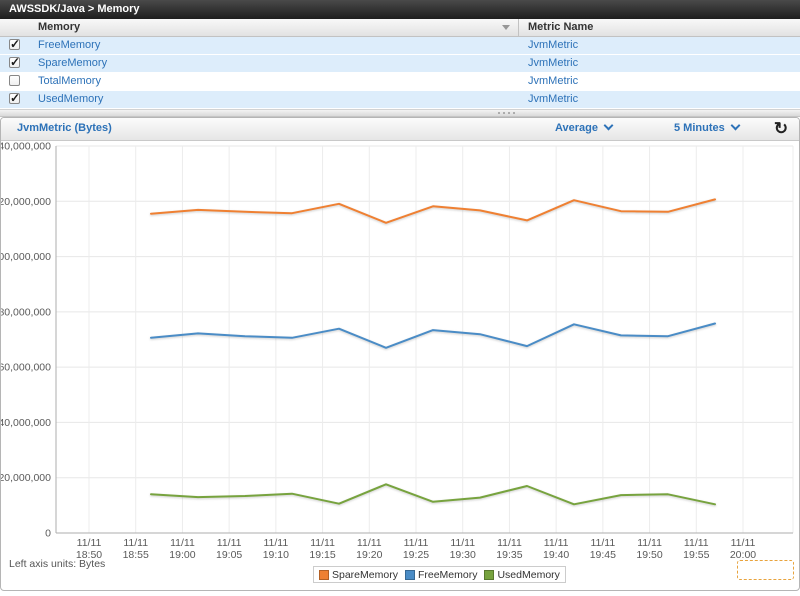 This screenshot has width=800, height=596. I want to click on series-line-sparememory, so click(433, 211).